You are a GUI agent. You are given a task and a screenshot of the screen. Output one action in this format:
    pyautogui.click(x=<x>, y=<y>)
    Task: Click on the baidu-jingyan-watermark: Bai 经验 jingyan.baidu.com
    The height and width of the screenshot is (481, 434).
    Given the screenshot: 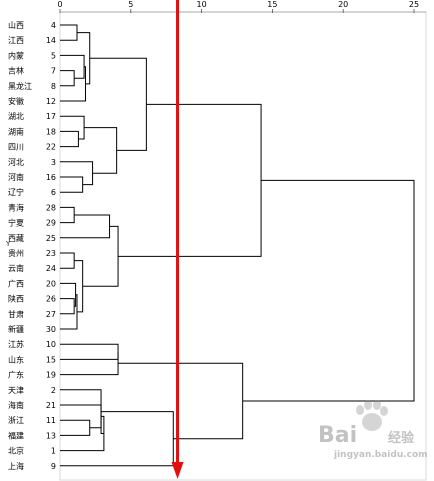 What is the action you would take?
    pyautogui.click(x=373, y=430)
    